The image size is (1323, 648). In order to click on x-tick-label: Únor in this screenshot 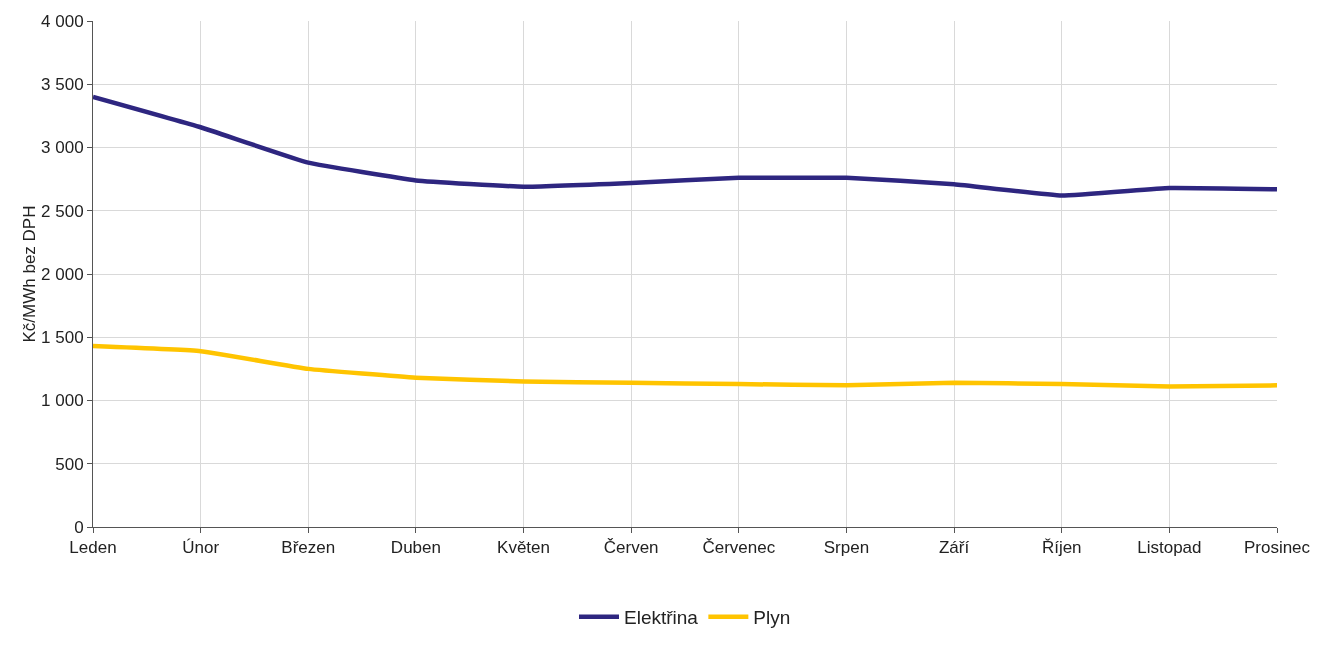, I will do `click(201, 548)`.